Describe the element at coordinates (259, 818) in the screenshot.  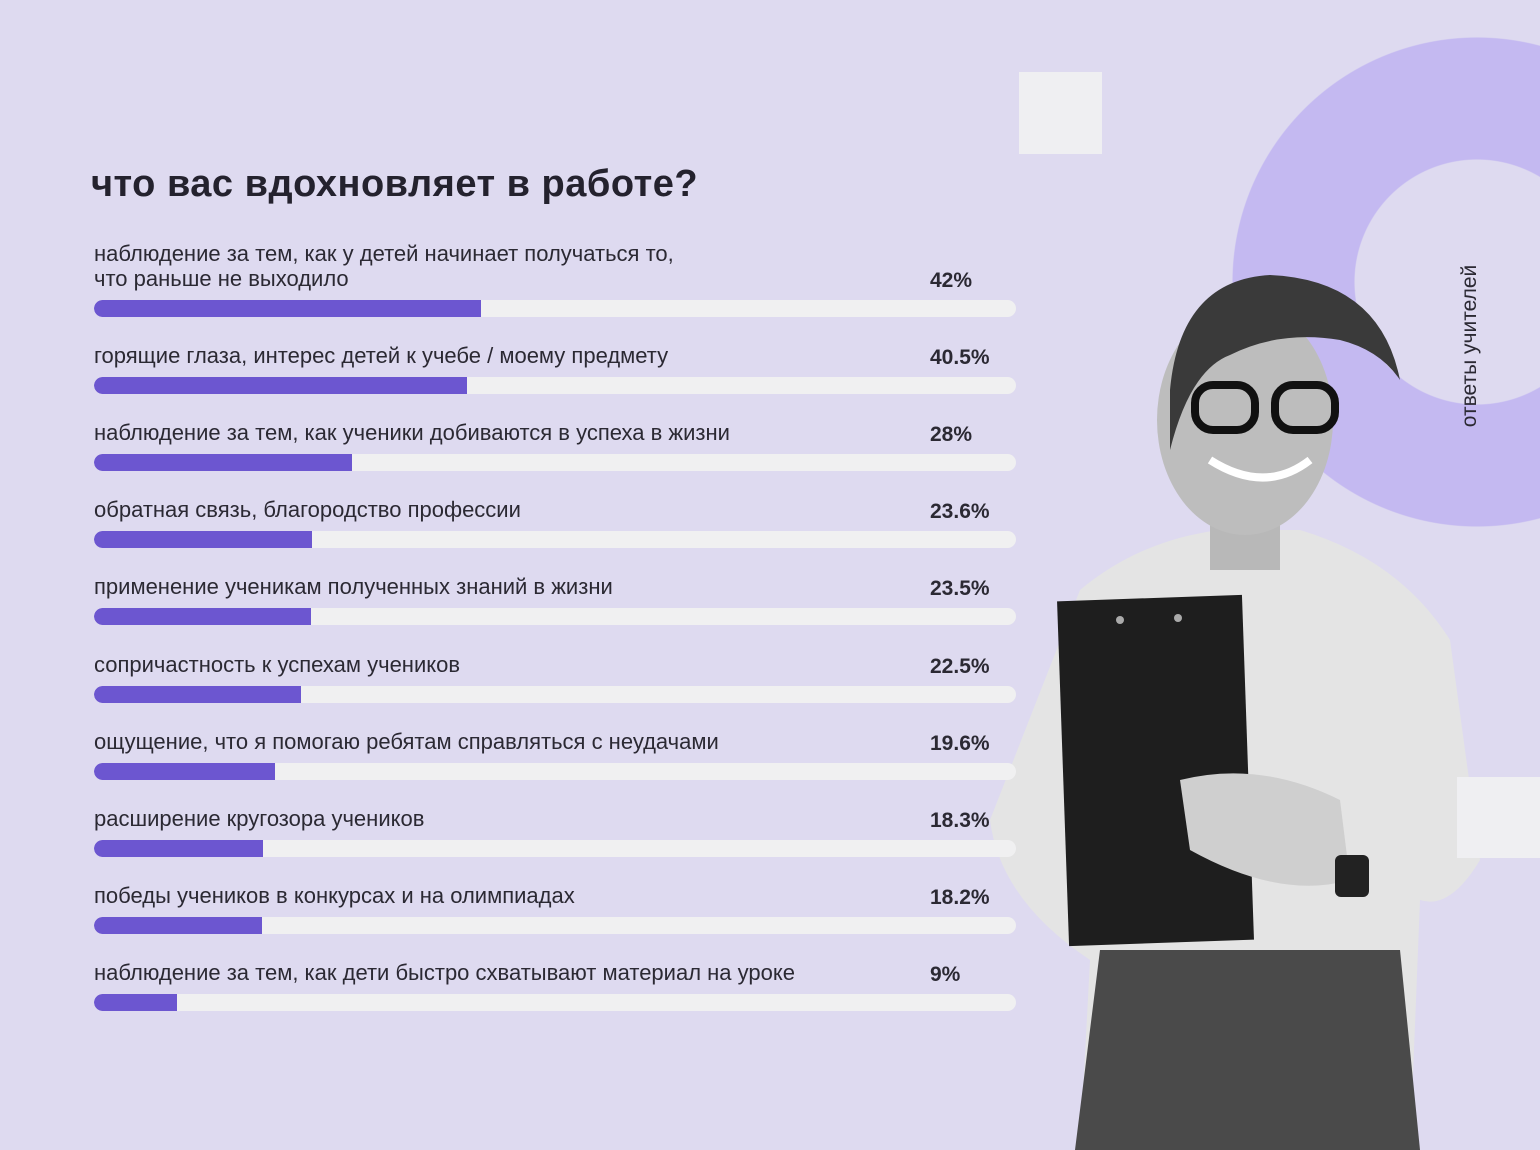
I see `bar-label: расширение кругозора учеников` at that location.